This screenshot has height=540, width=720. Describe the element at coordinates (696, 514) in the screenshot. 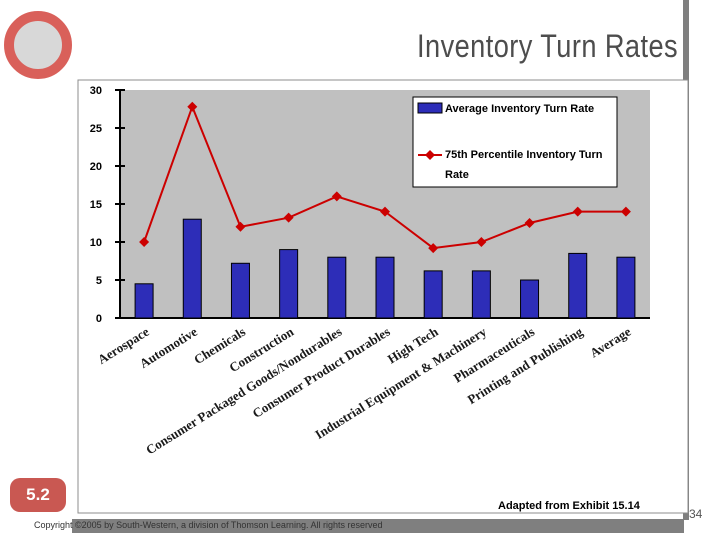

I see `page-number: 34` at that location.